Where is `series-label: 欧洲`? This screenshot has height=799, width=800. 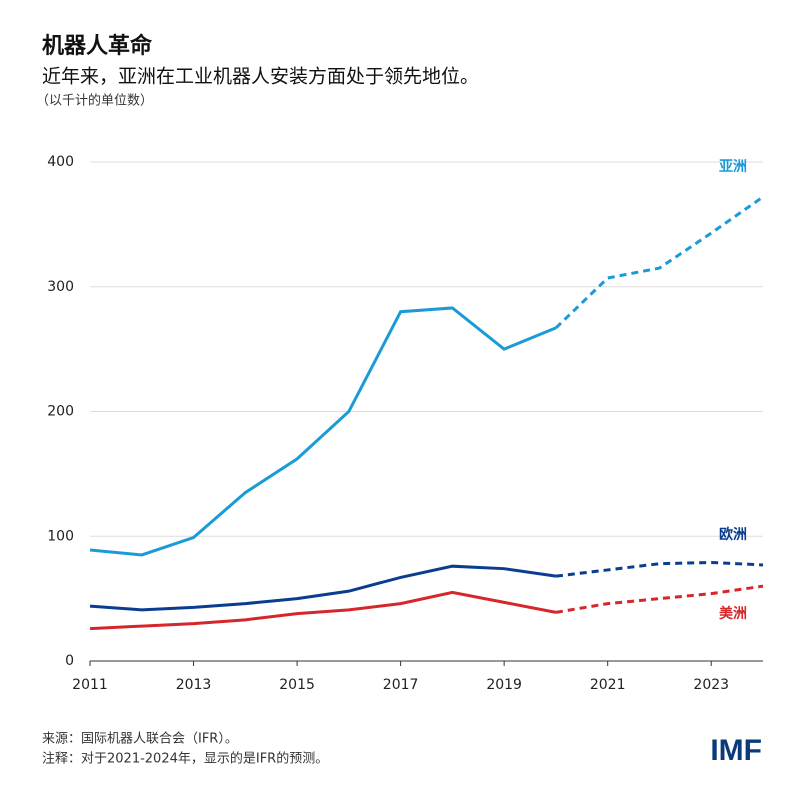
series-label: 欧洲 is located at coordinates (733, 534).